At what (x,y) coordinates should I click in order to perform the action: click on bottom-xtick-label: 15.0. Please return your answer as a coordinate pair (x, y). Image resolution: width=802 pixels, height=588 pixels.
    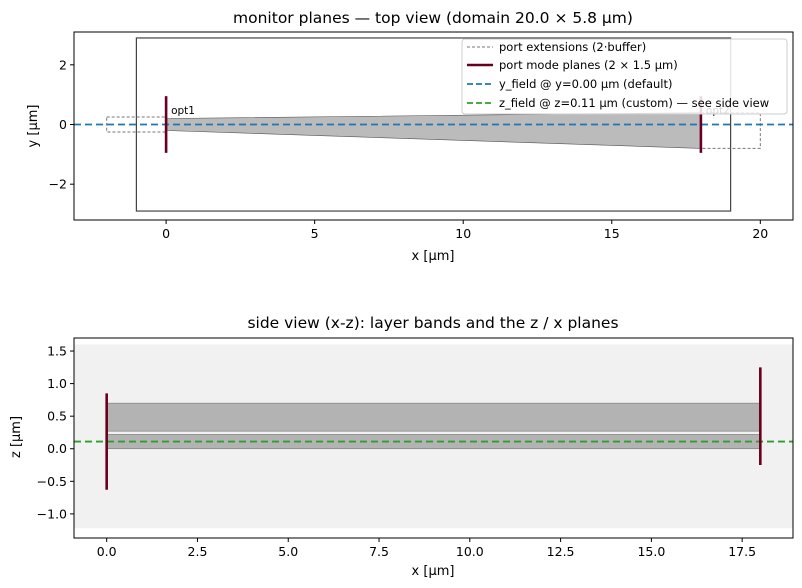
    Looking at the image, I should click on (651, 551).